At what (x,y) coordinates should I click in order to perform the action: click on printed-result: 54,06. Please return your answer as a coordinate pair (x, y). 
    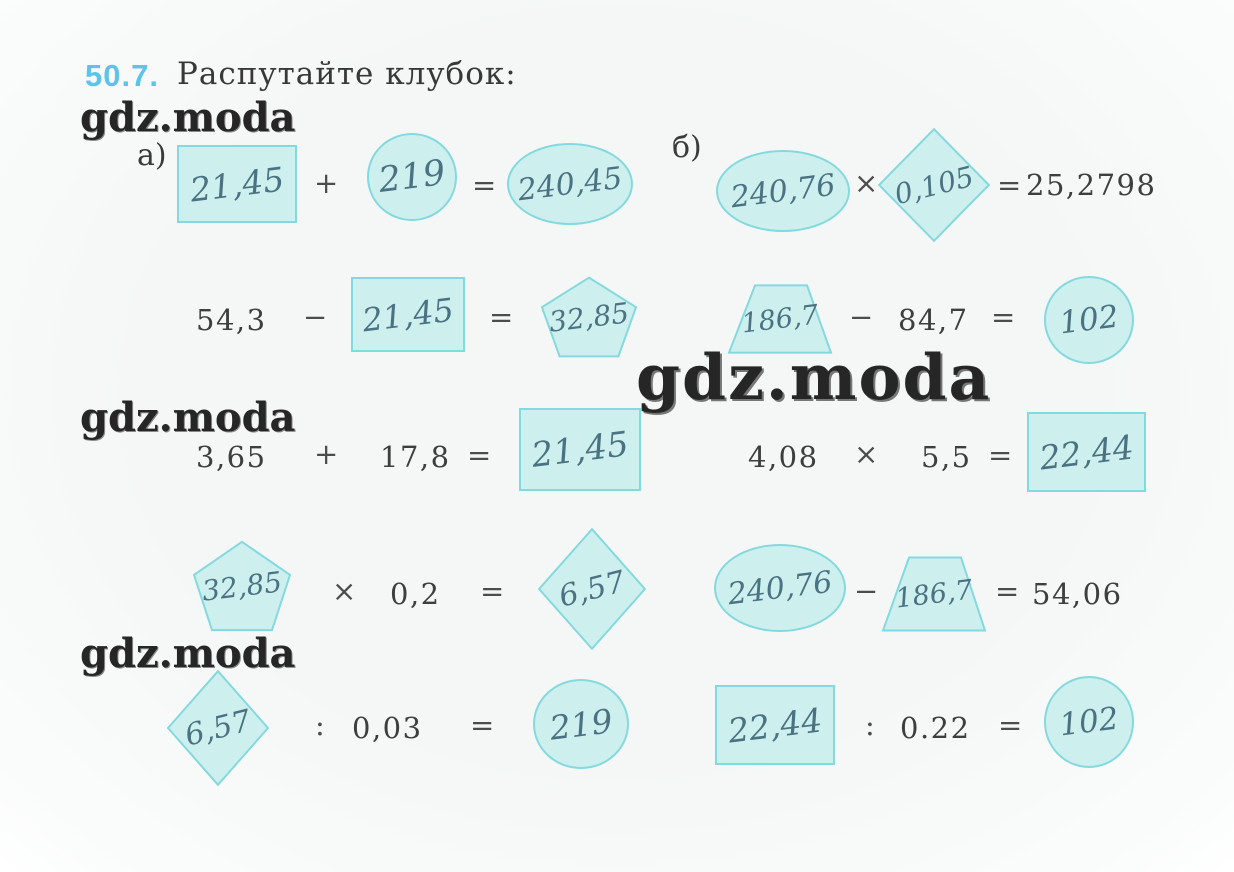
    Looking at the image, I should click on (1077, 594).